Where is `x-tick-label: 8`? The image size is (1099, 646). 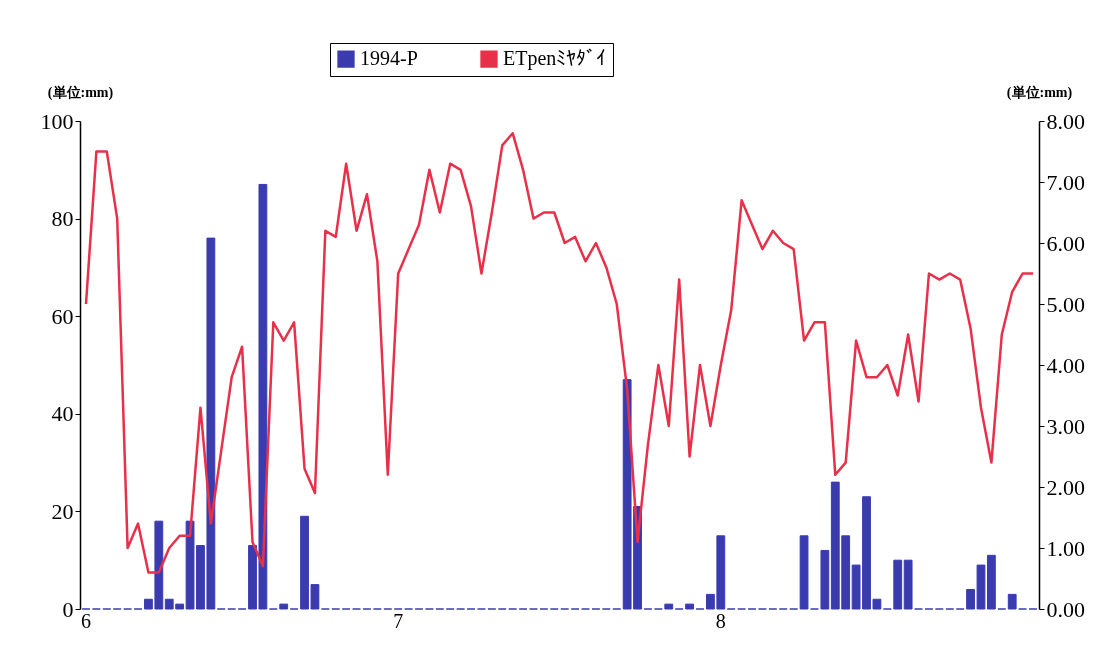
x-tick-label: 8 is located at coordinates (720, 620).